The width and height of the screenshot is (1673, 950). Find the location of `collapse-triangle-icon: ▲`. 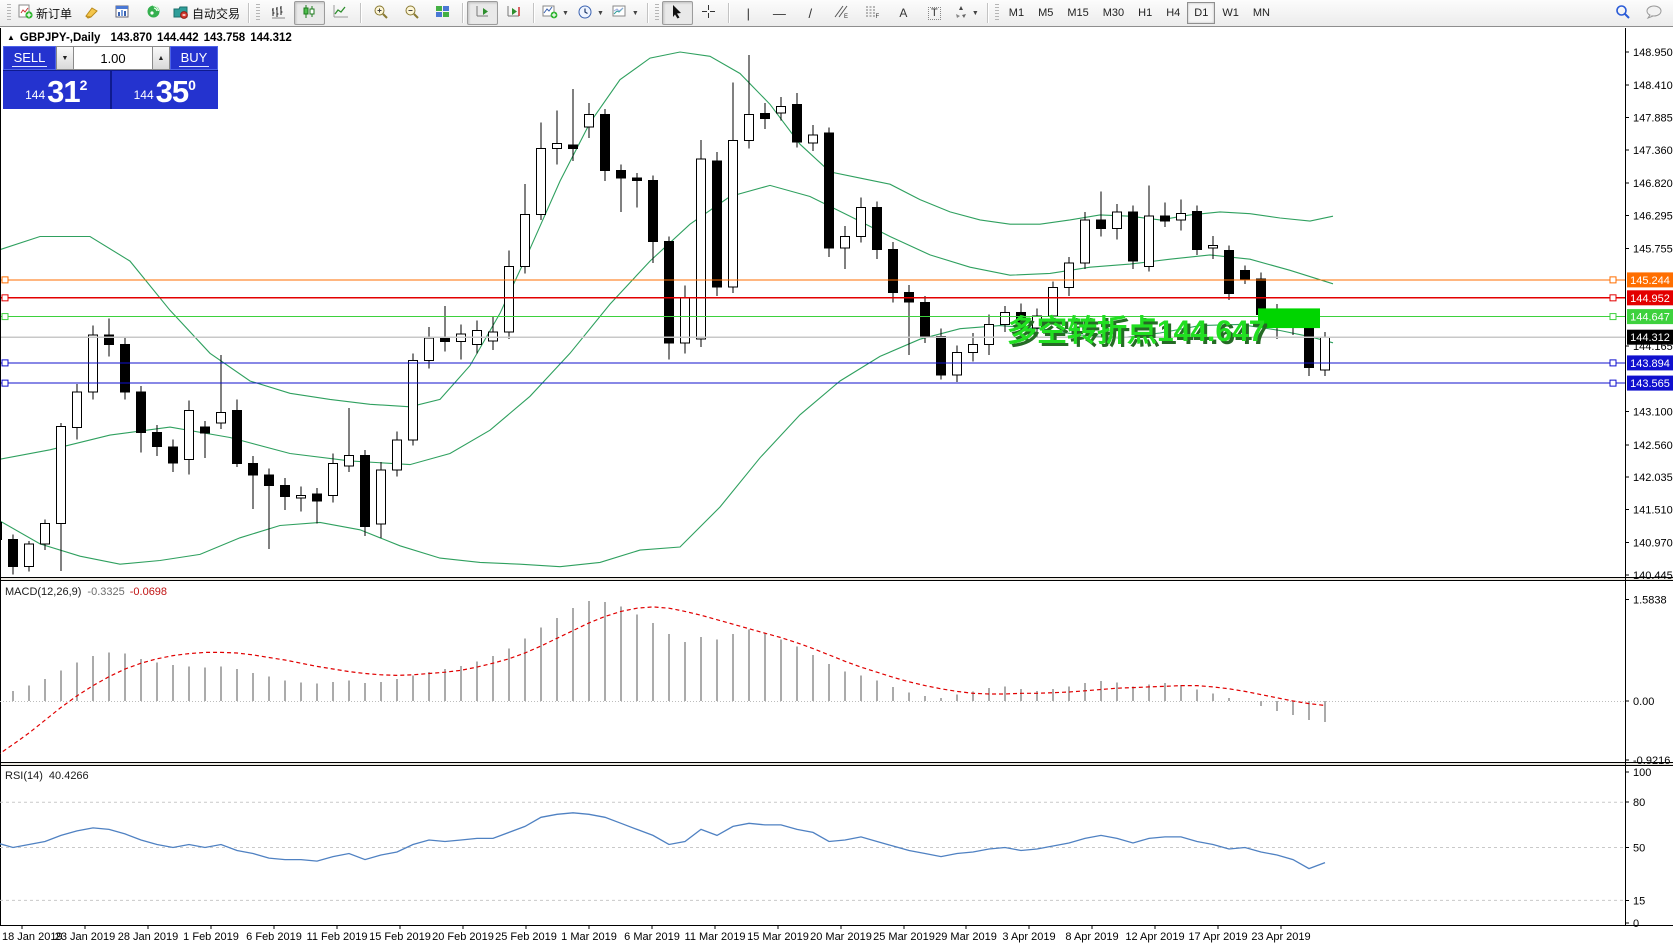

collapse-triangle-icon: ▲ is located at coordinates (11, 37).